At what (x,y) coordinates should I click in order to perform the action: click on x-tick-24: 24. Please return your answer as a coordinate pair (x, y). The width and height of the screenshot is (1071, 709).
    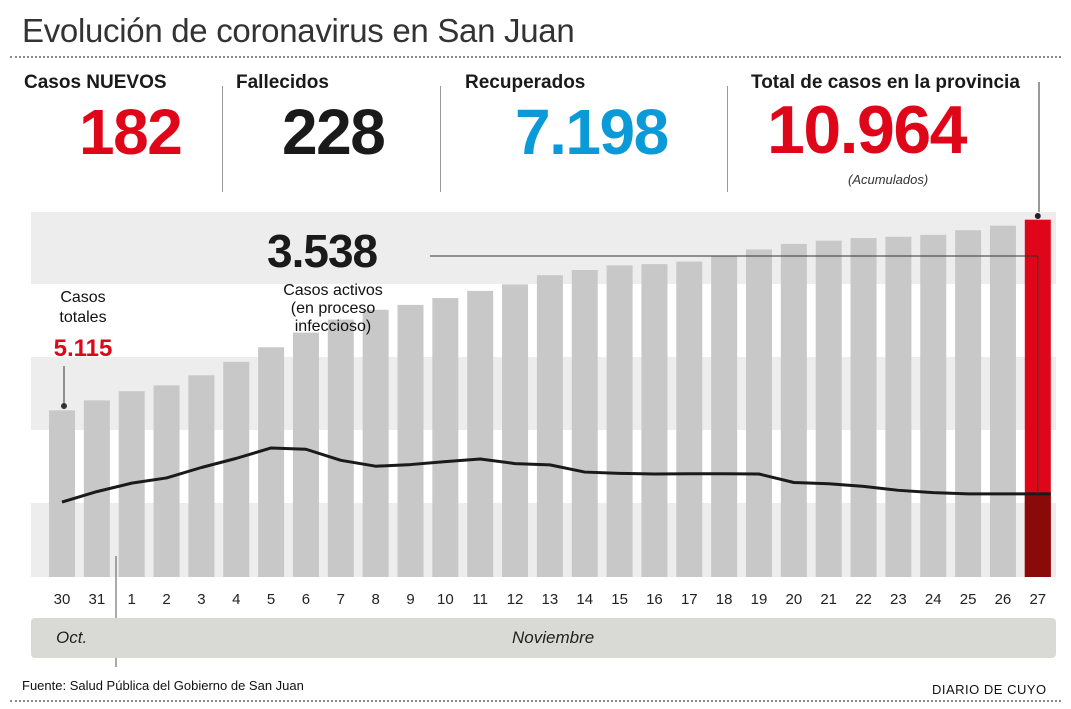
    Looking at the image, I should click on (933, 599).